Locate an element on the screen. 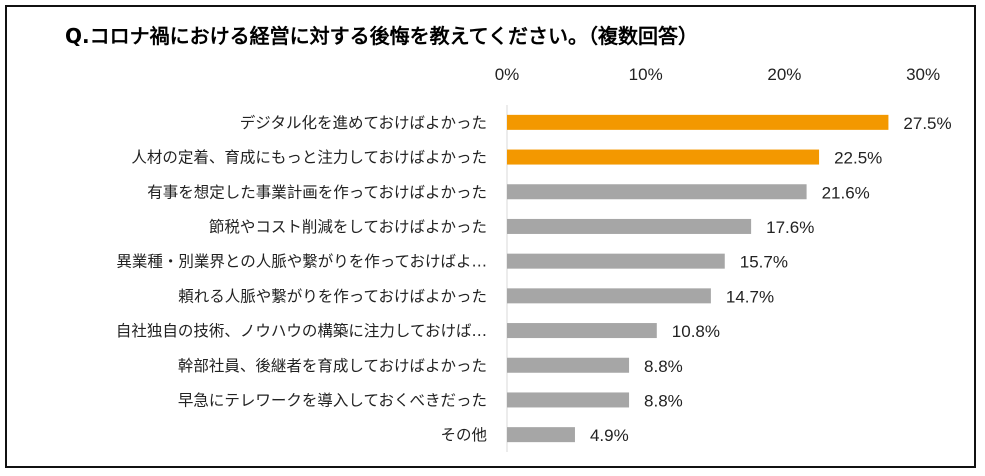 The height and width of the screenshot is (476, 985). bar-row: 異業種・別業界との人脈や繋がりを作っておけばよ… 15.7% is located at coordinates (452, 262).